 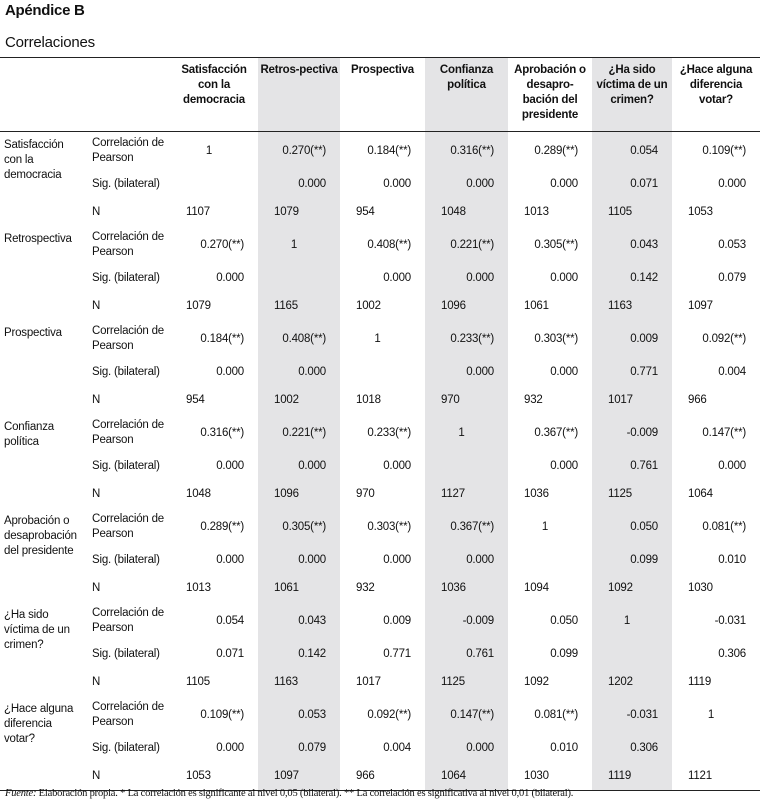 What do you see at coordinates (299, 94) in the screenshot?
I see `column-header: Retros-pectiva` at bounding box center [299, 94].